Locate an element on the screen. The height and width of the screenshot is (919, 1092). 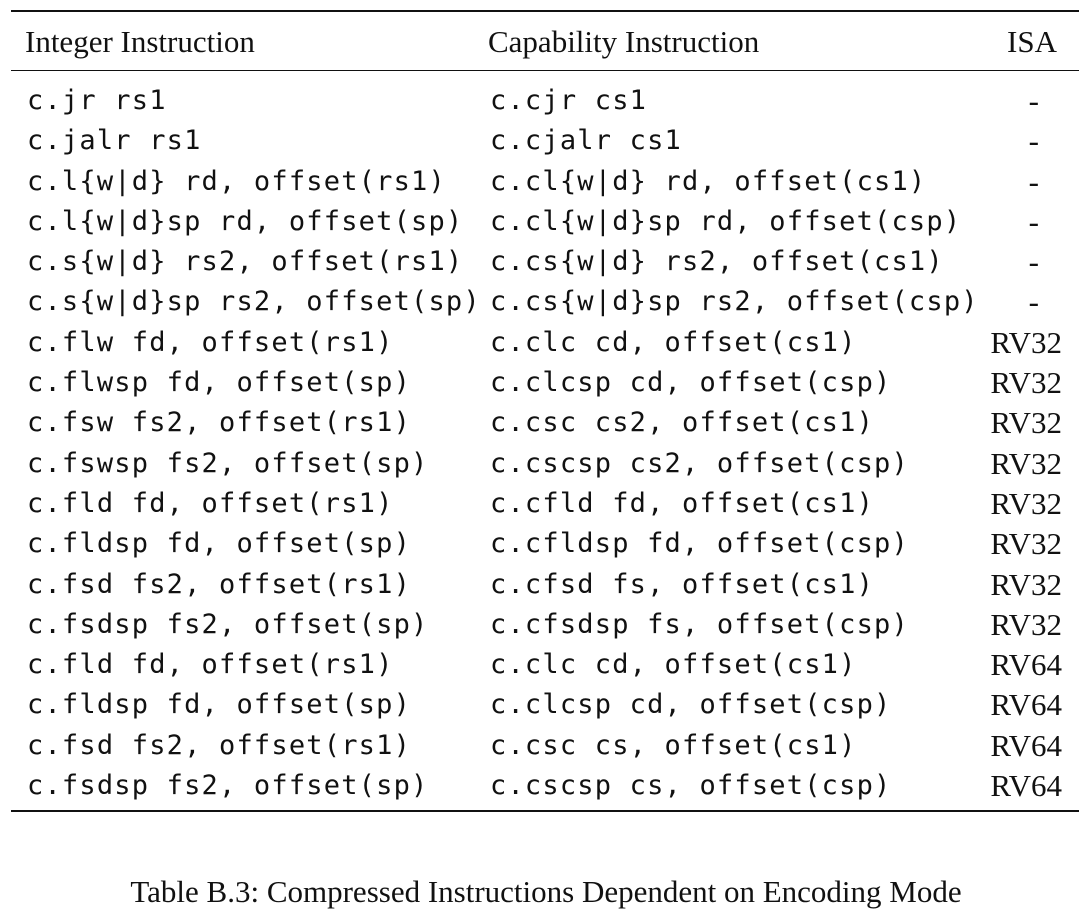
integer-instruction-cell: c.jr rs1 is located at coordinates (97, 100).